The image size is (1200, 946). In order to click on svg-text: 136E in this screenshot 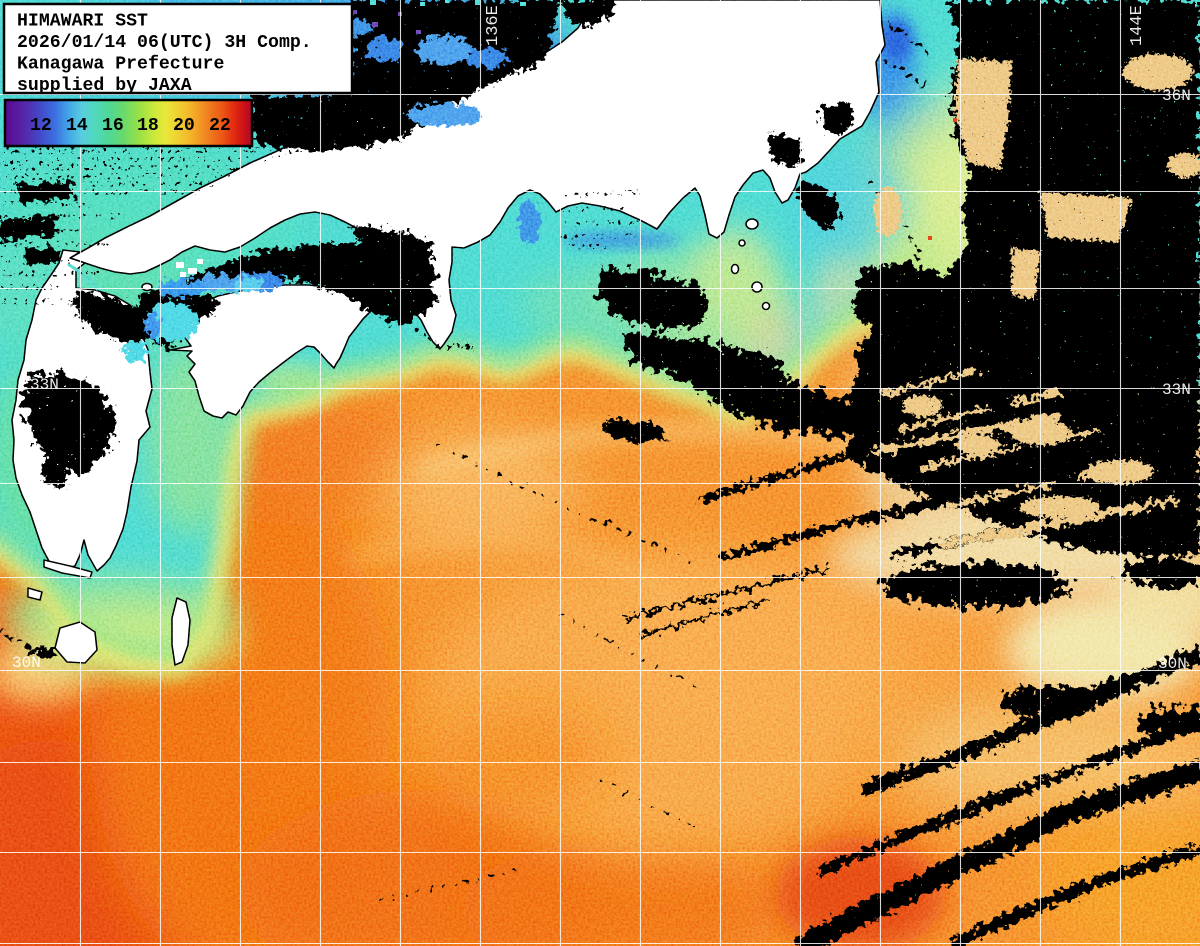, I will do `click(493, 25)`.